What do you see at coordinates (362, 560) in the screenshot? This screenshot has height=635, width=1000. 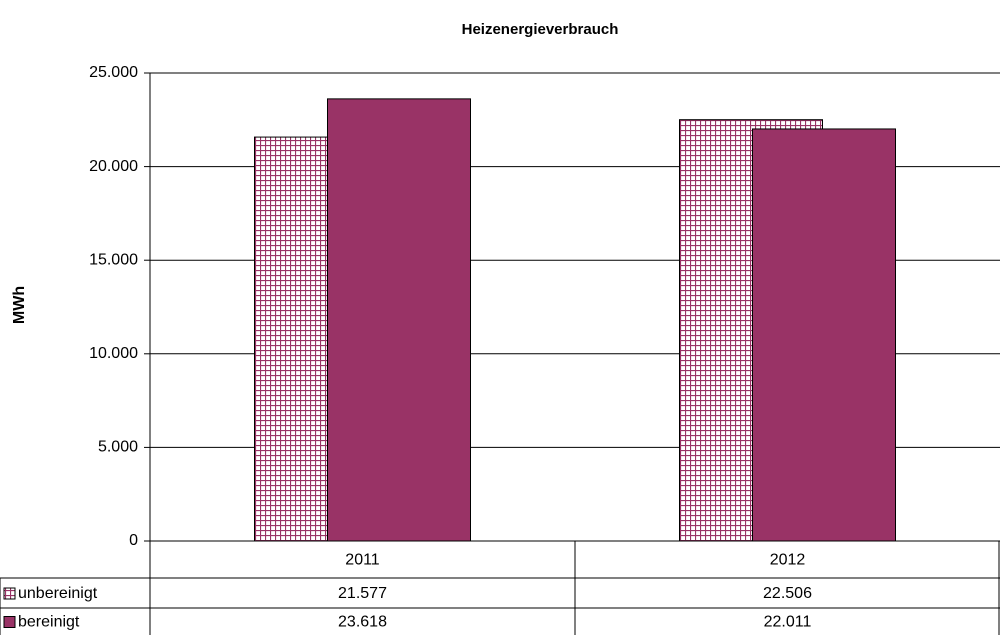 I see `x-tick-label: 2011` at bounding box center [362, 560].